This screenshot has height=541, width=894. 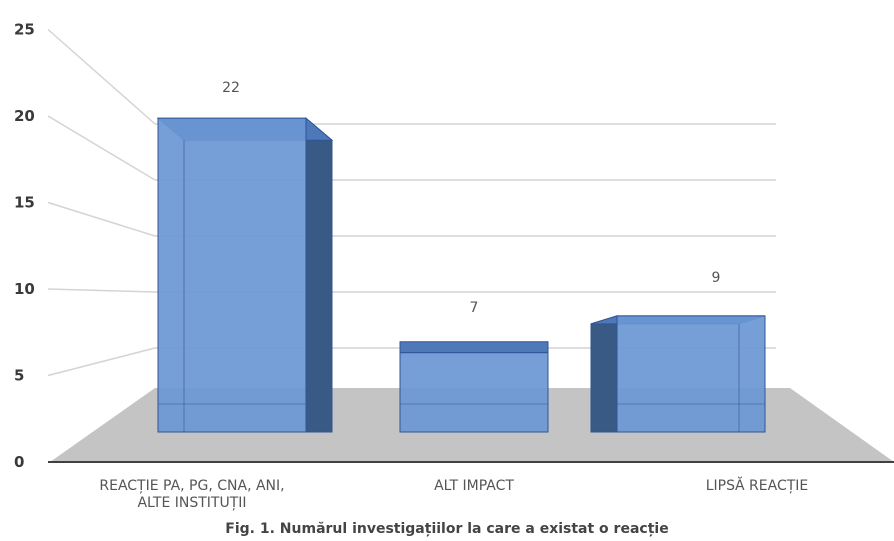 I want to click on x-tick-label: LIPSĂ REACȚIE, so click(x=757, y=485).